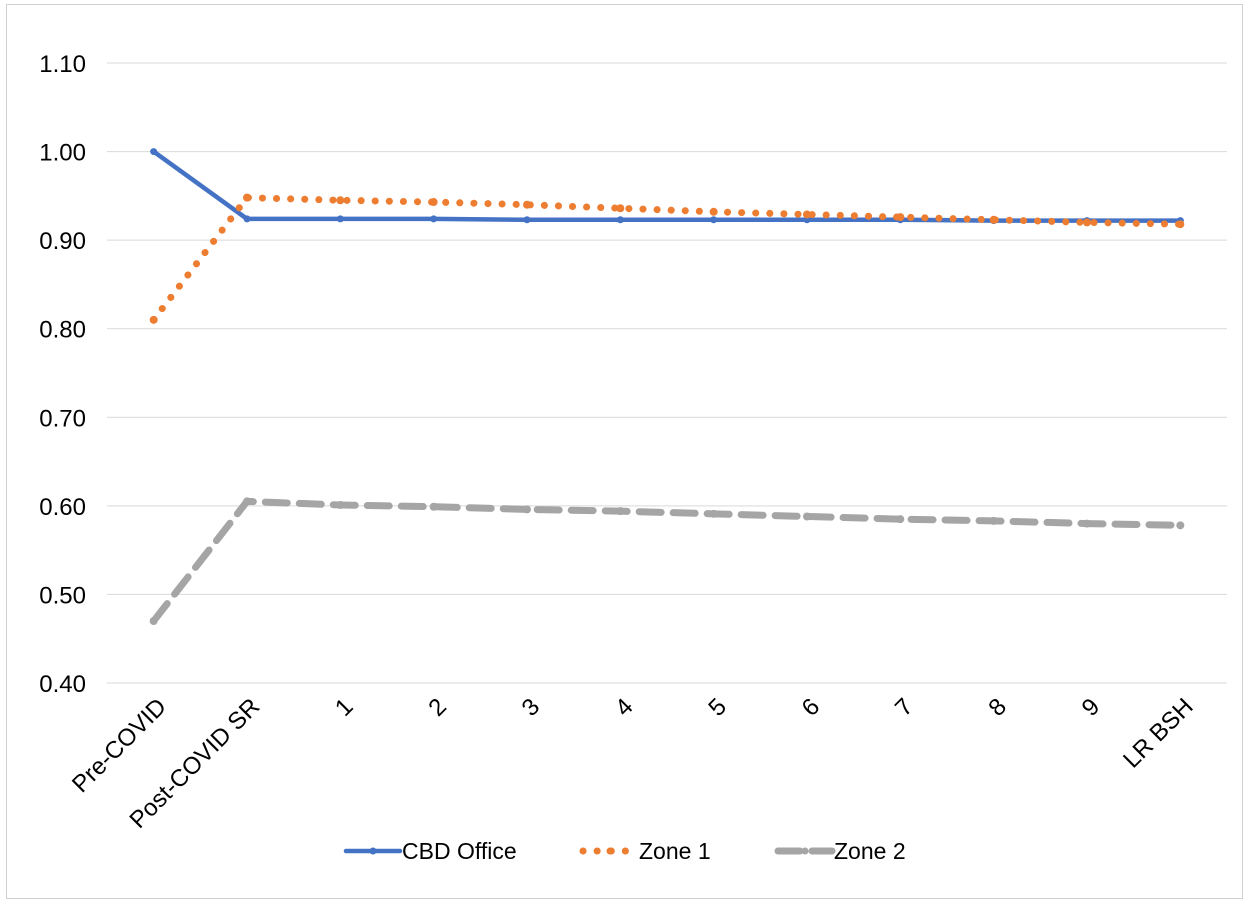 Image resolution: width=1249 pixels, height=905 pixels. Describe the element at coordinates (62, 64) in the screenshot. I see `y-tick-label: 1.10` at that location.